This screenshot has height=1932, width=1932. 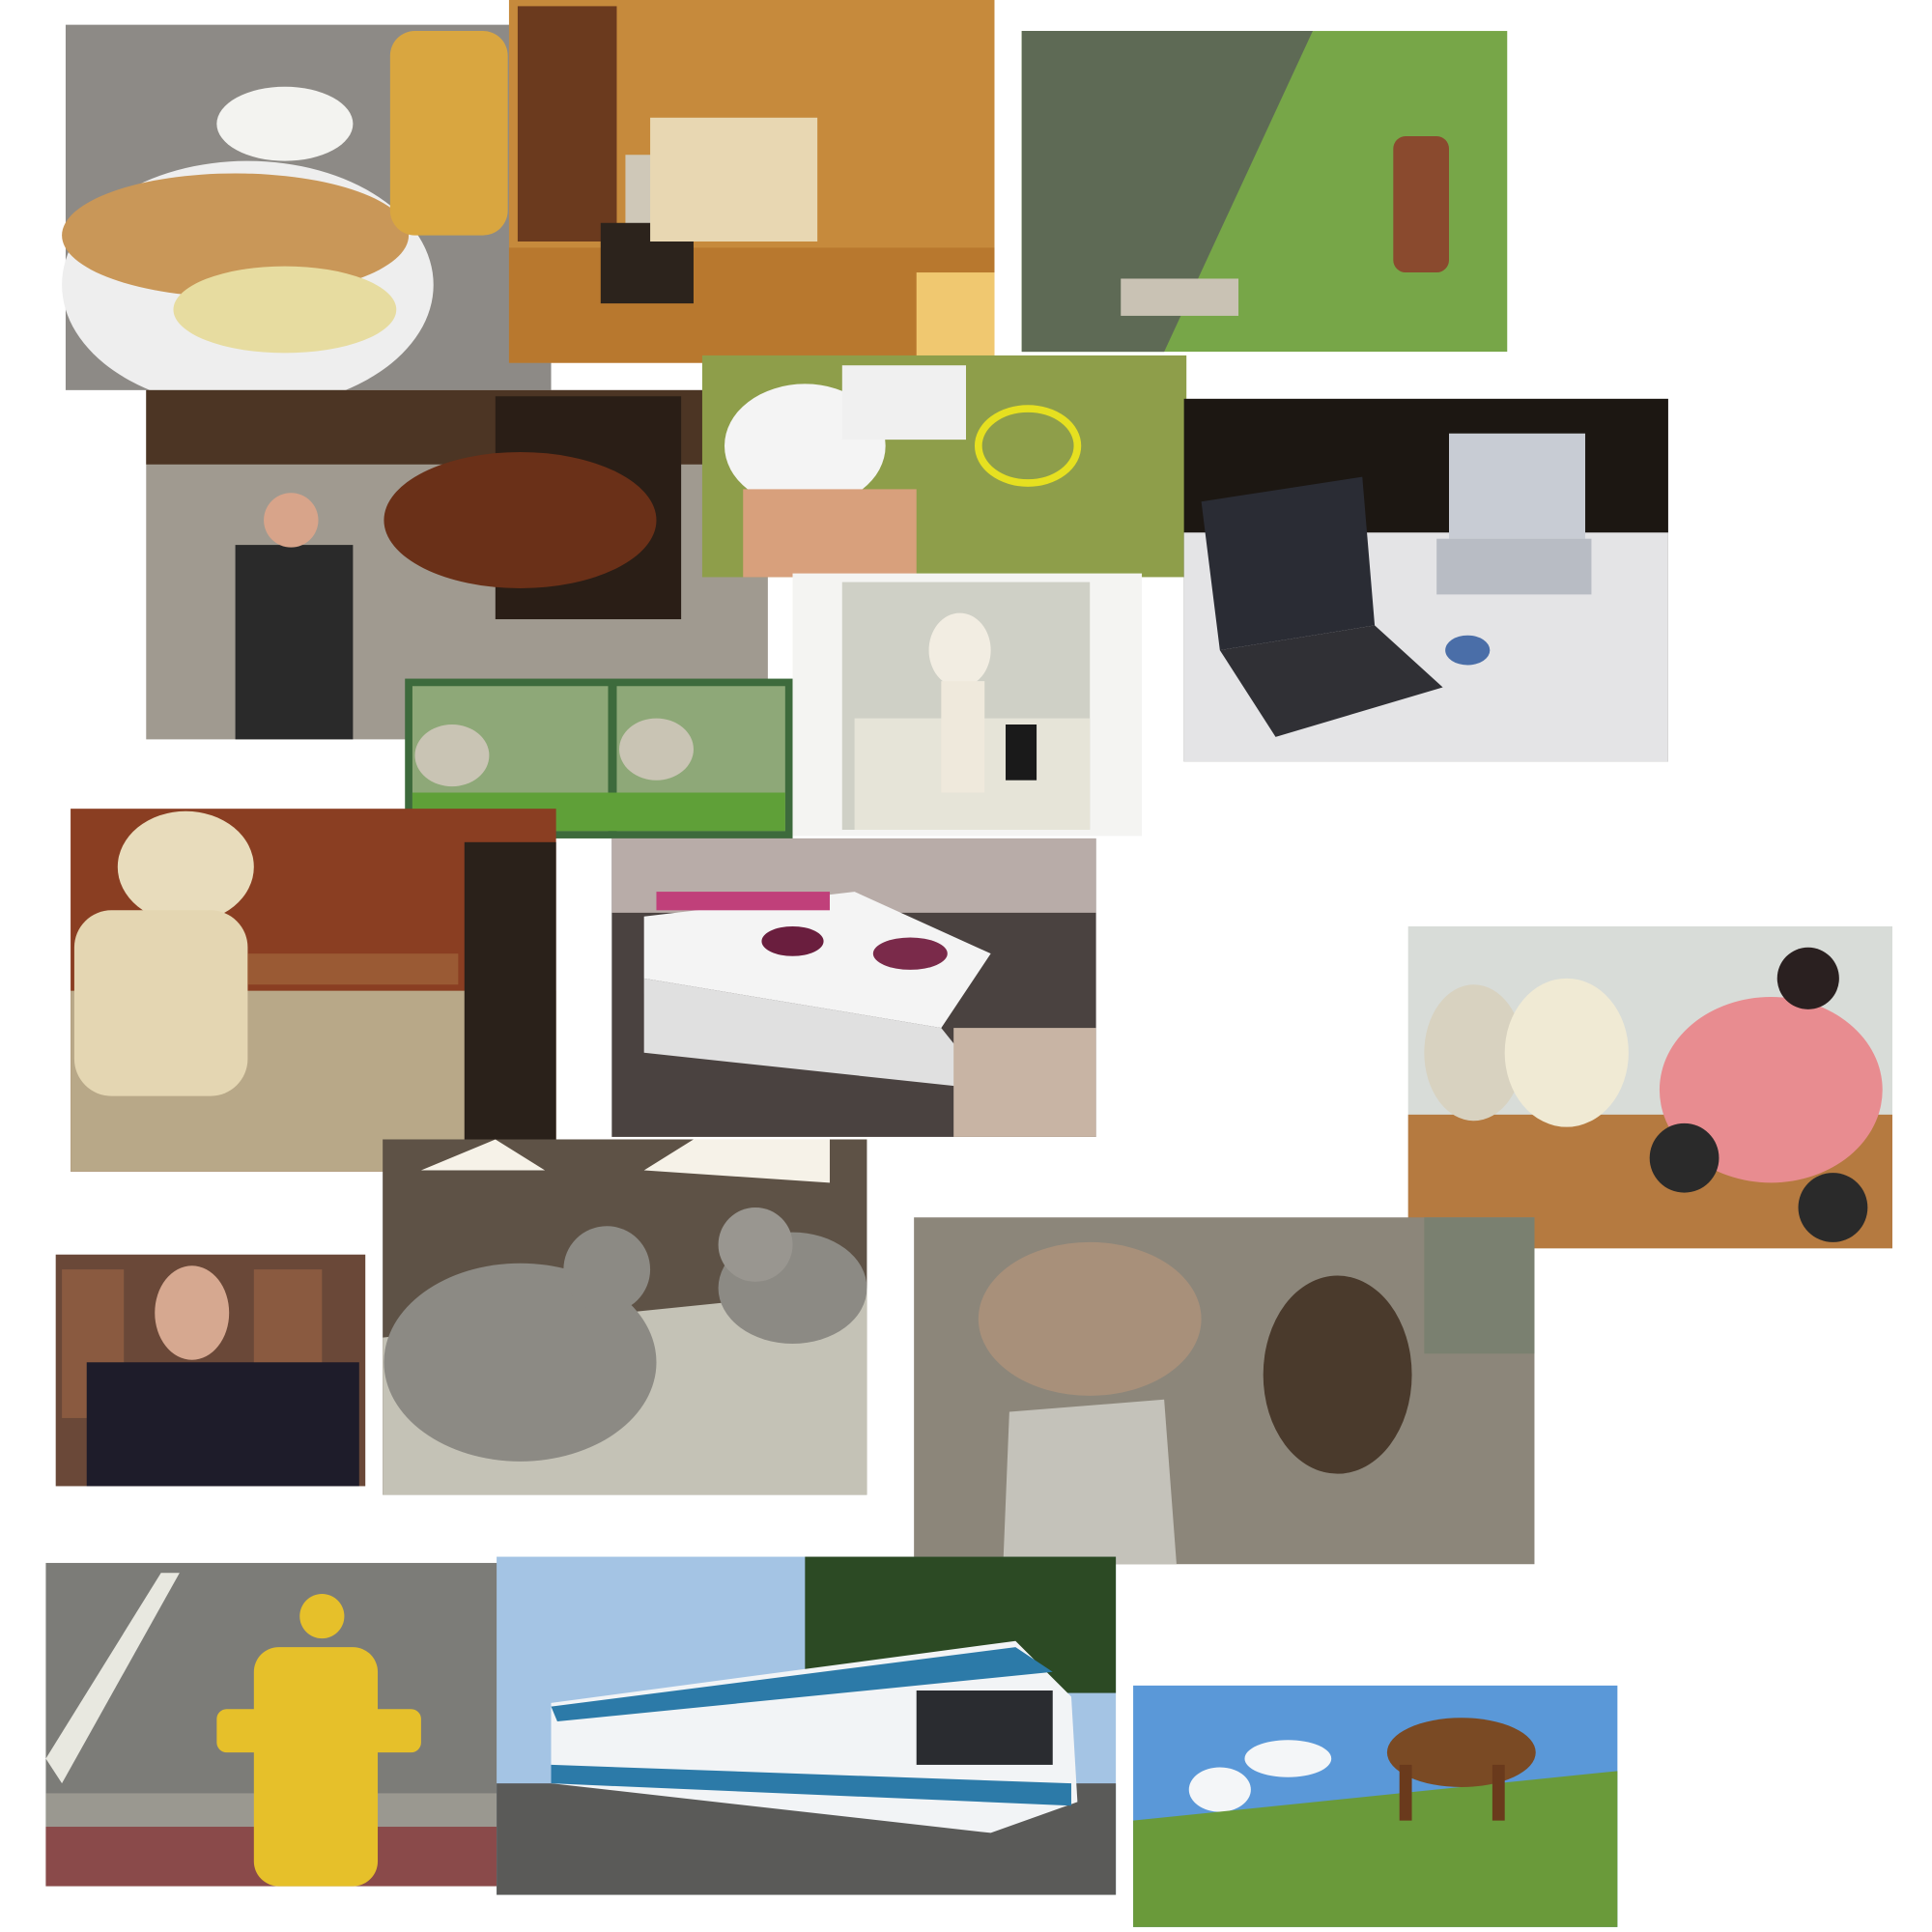 I want to click on photo-man, so click(x=210, y=1370).